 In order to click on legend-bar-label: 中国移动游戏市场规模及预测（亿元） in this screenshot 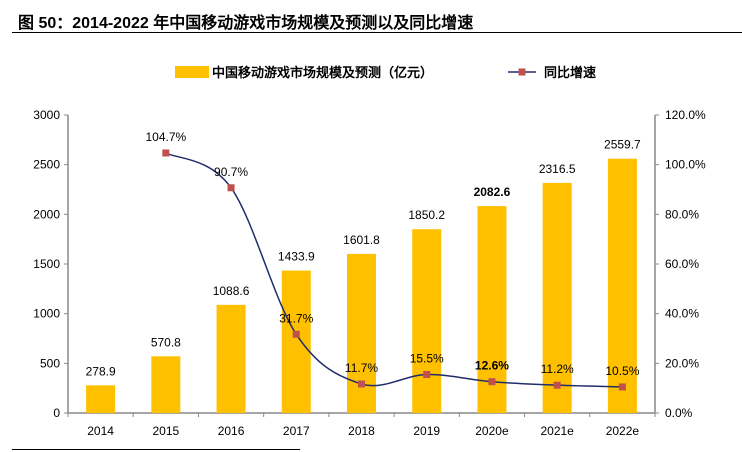, I will do `click(322, 72)`.